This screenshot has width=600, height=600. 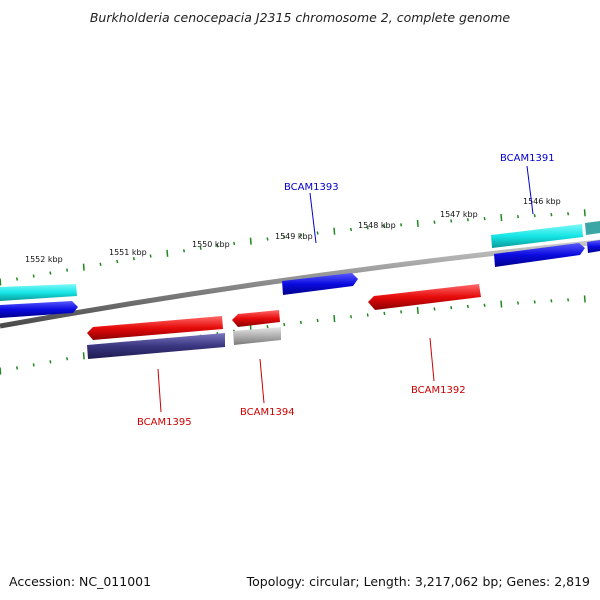 I want to click on reverse-genes, so click(x=284, y=321).